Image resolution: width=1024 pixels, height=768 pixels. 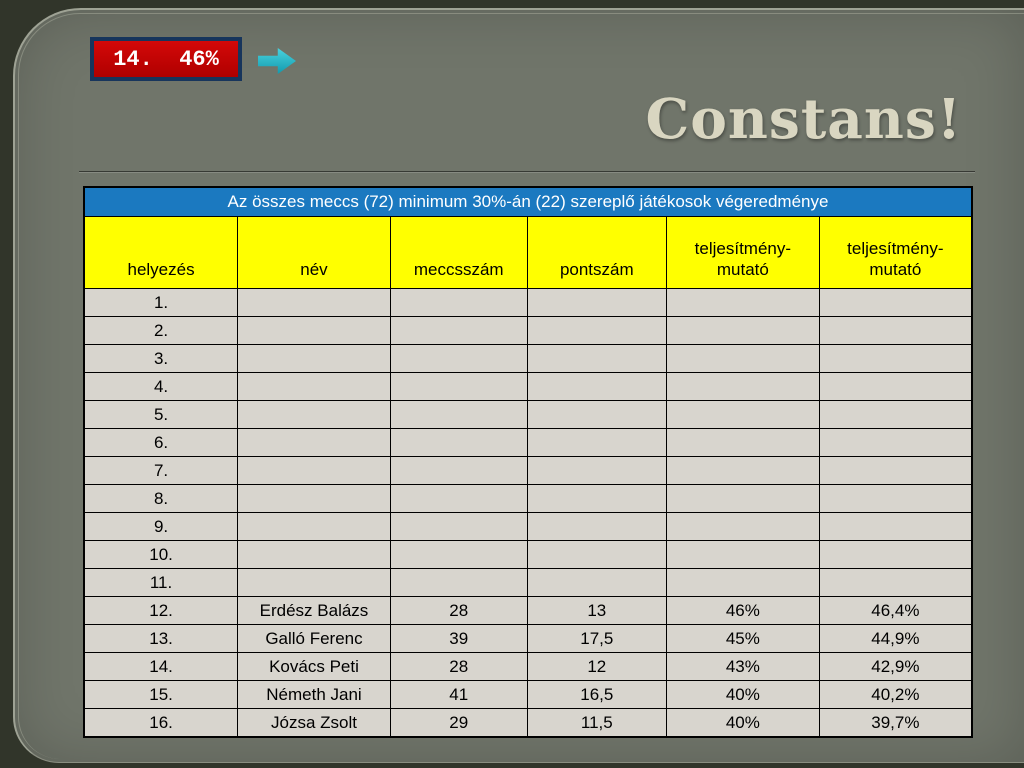 What do you see at coordinates (161, 442) in the screenshot?
I see `table-cell: 6.` at bounding box center [161, 442].